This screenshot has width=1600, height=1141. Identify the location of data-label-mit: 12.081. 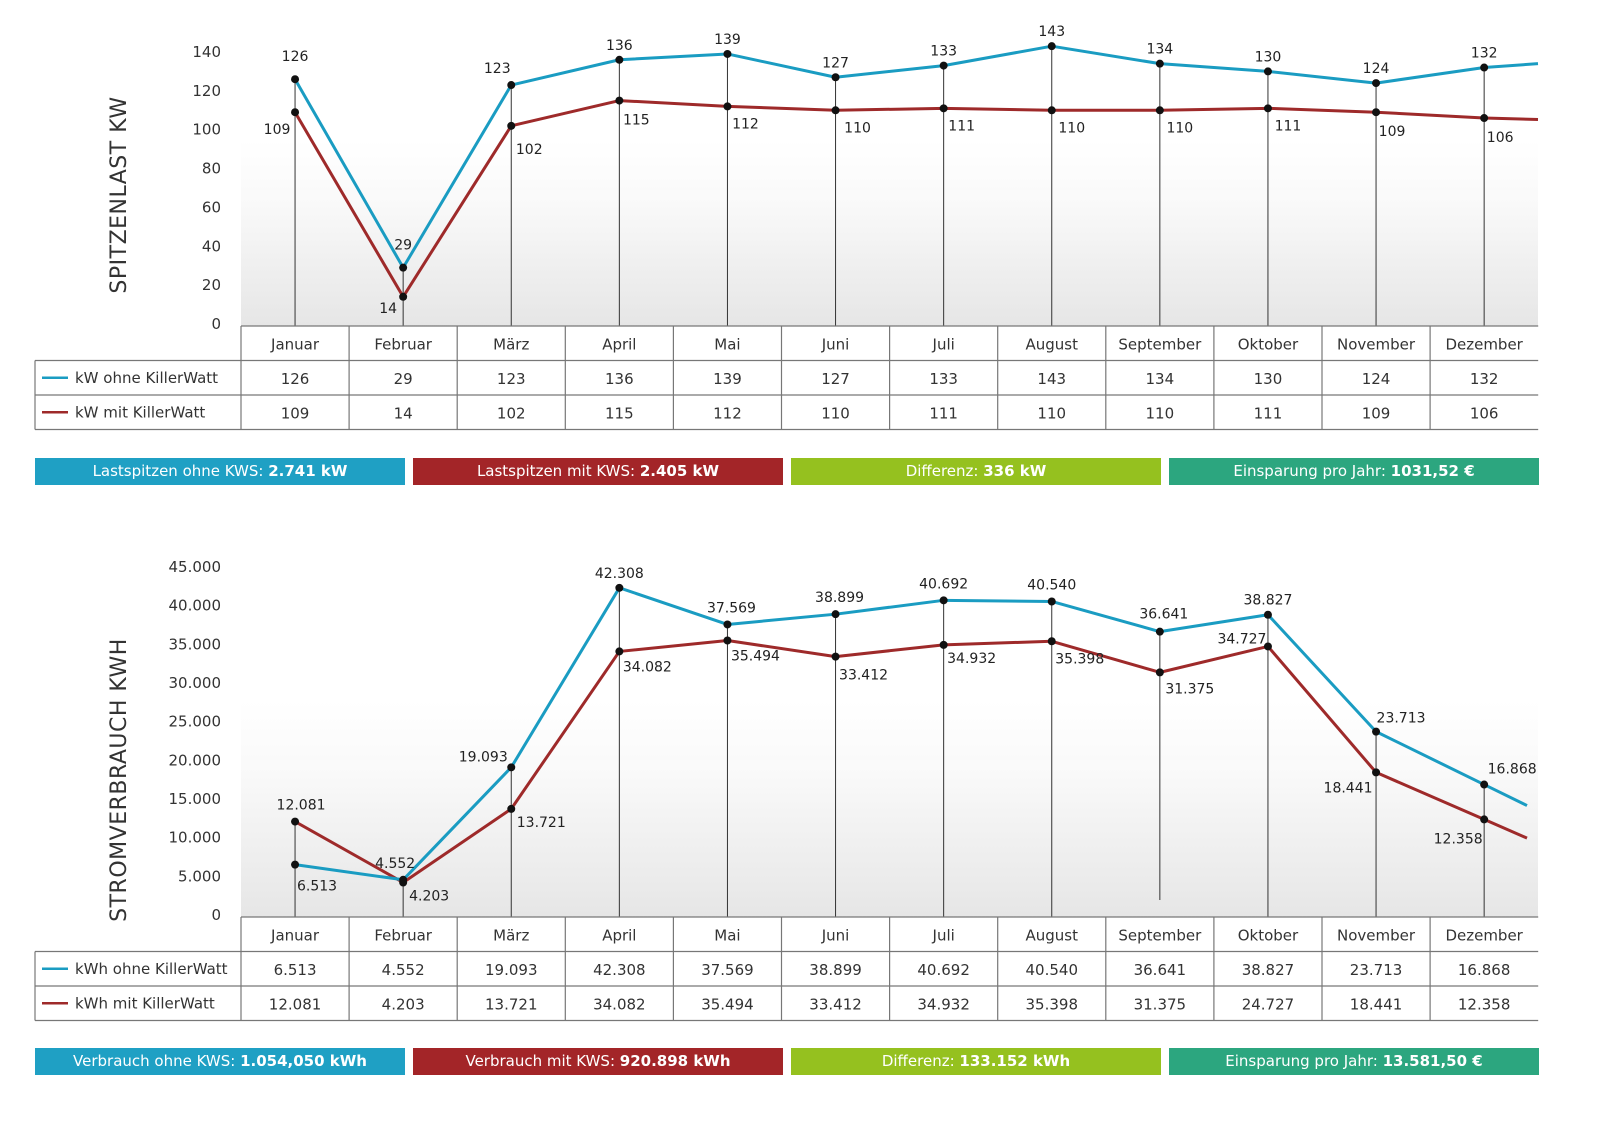
(301, 806).